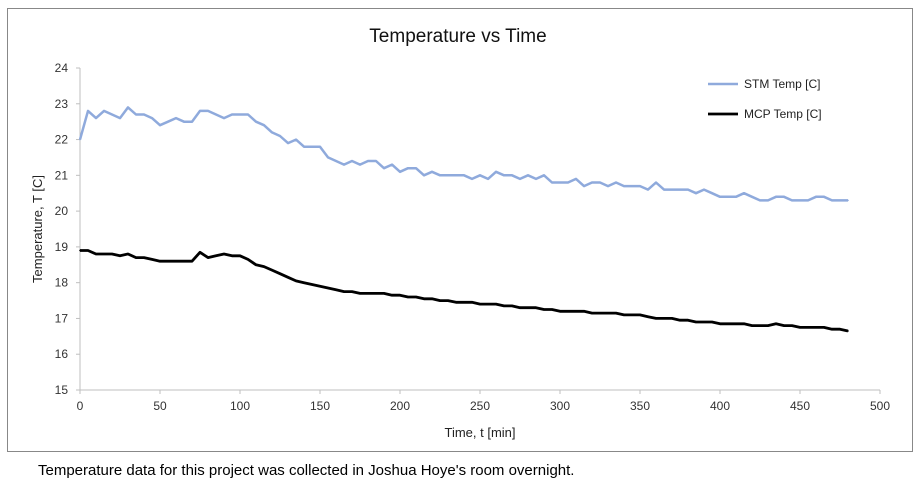  What do you see at coordinates (480, 406) in the screenshot?
I see `x-tick-label: 250` at bounding box center [480, 406].